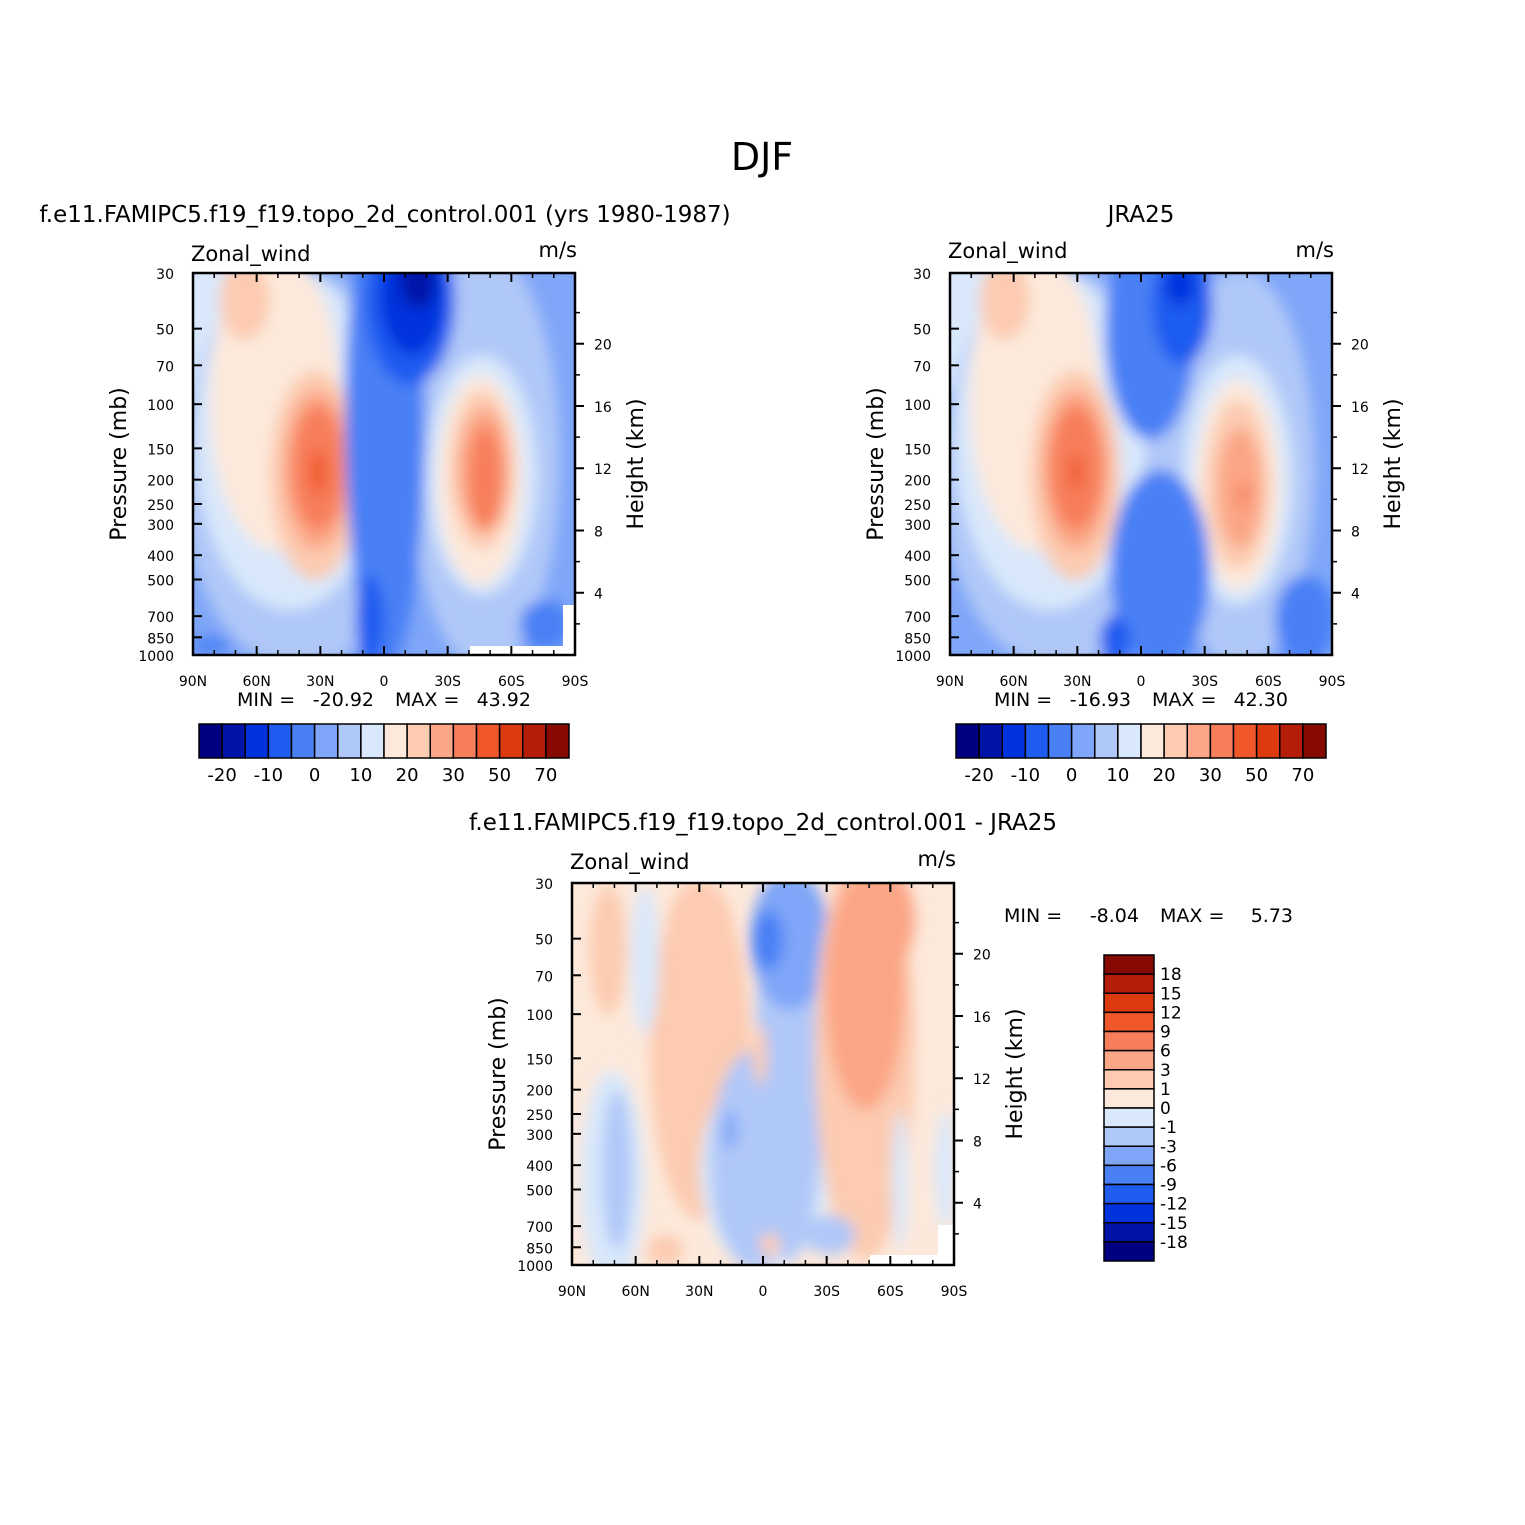 This screenshot has width=1525, height=1525. I want to click on panel-obs-min: -16.93, so click(1100, 700).